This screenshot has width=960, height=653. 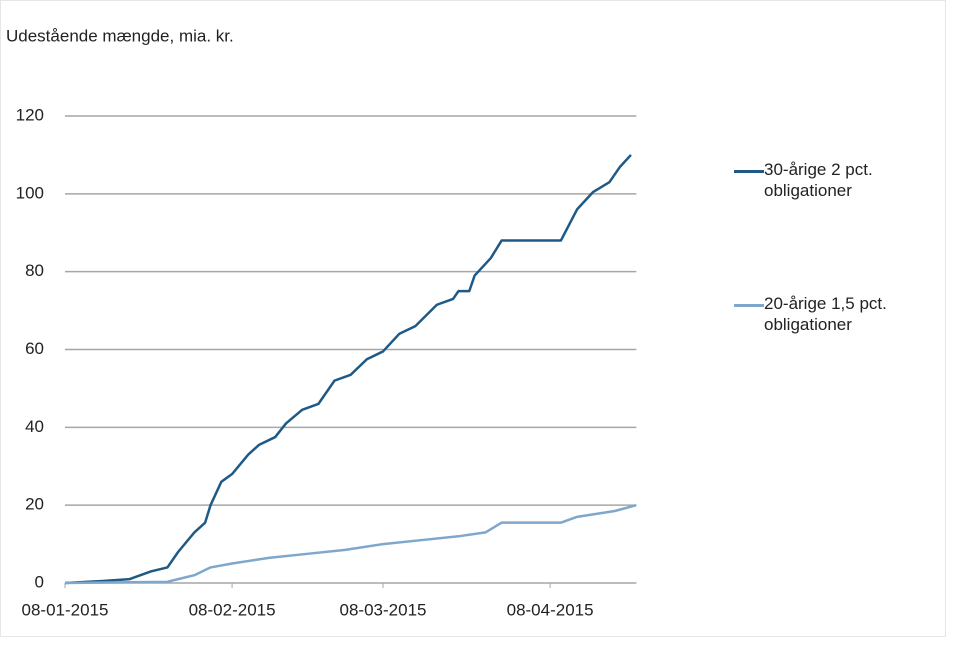 I want to click on y-tick-label: 40, so click(x=34, y=426).